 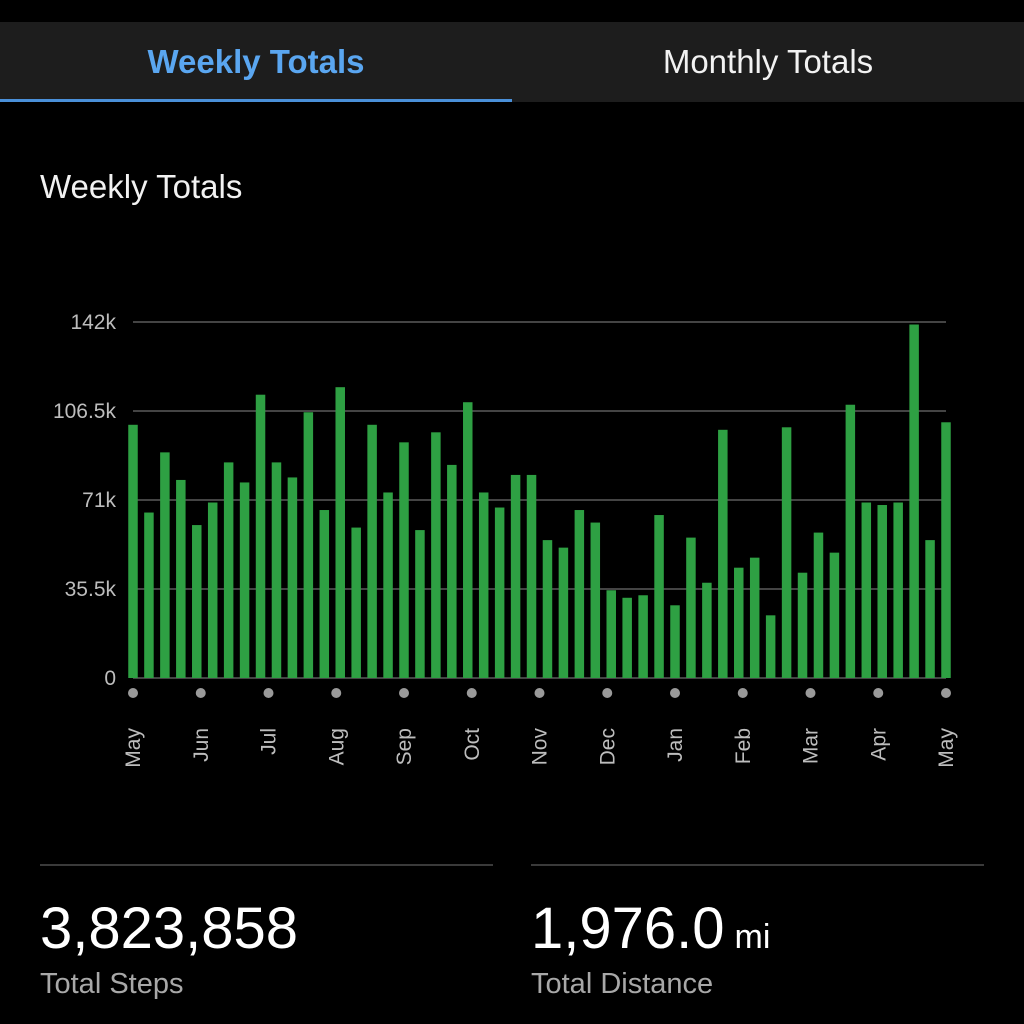 I want to click on x-tick-label: Nov, so click(x=540, y=747).